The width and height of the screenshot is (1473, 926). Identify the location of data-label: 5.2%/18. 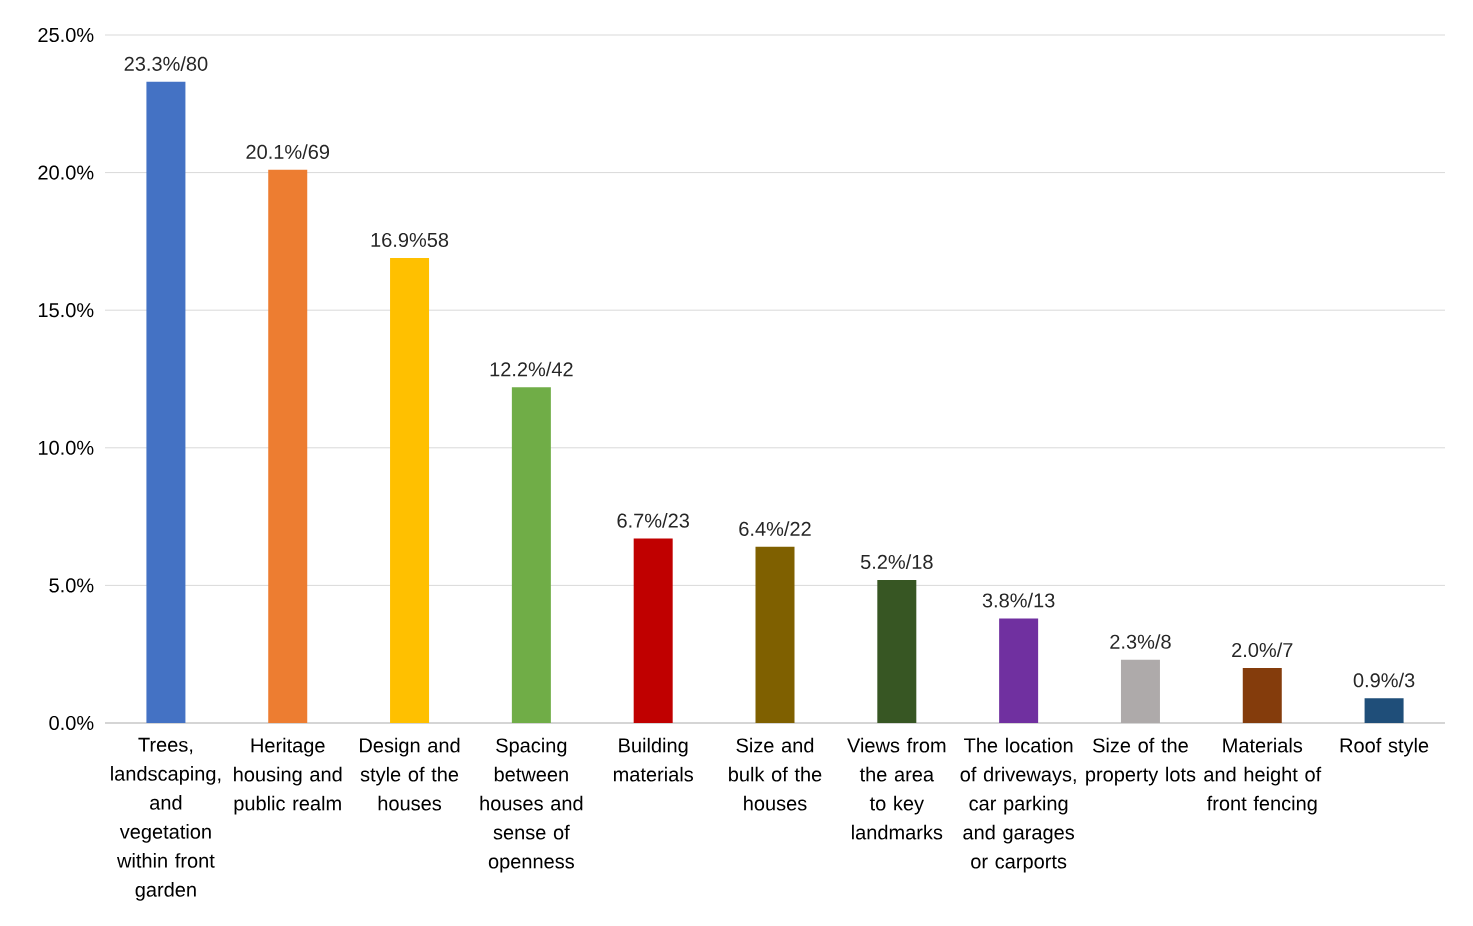
(896, 562).